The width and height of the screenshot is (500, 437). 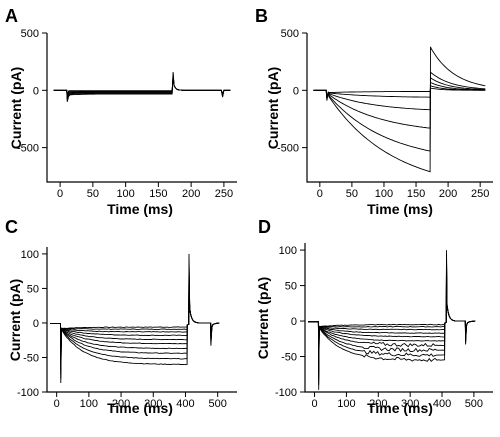 What do you see at coordinates (11, 227) in the screenshot?
I see `panel-label: C` at bounding box center [11, 227].